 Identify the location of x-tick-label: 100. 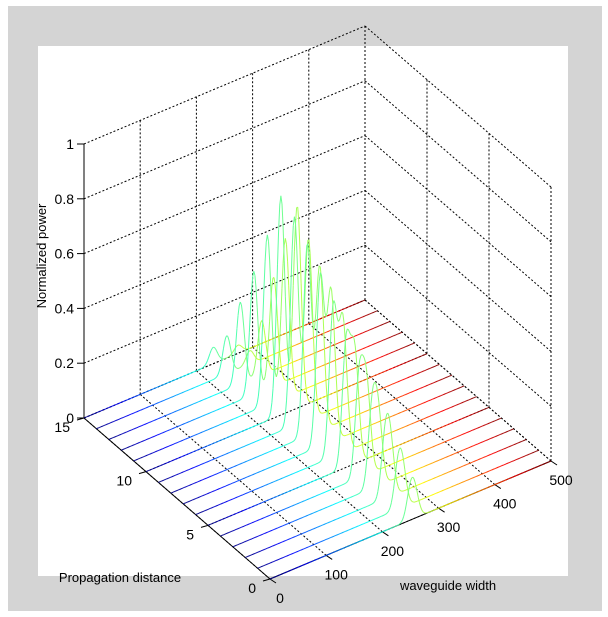
(337, 574).